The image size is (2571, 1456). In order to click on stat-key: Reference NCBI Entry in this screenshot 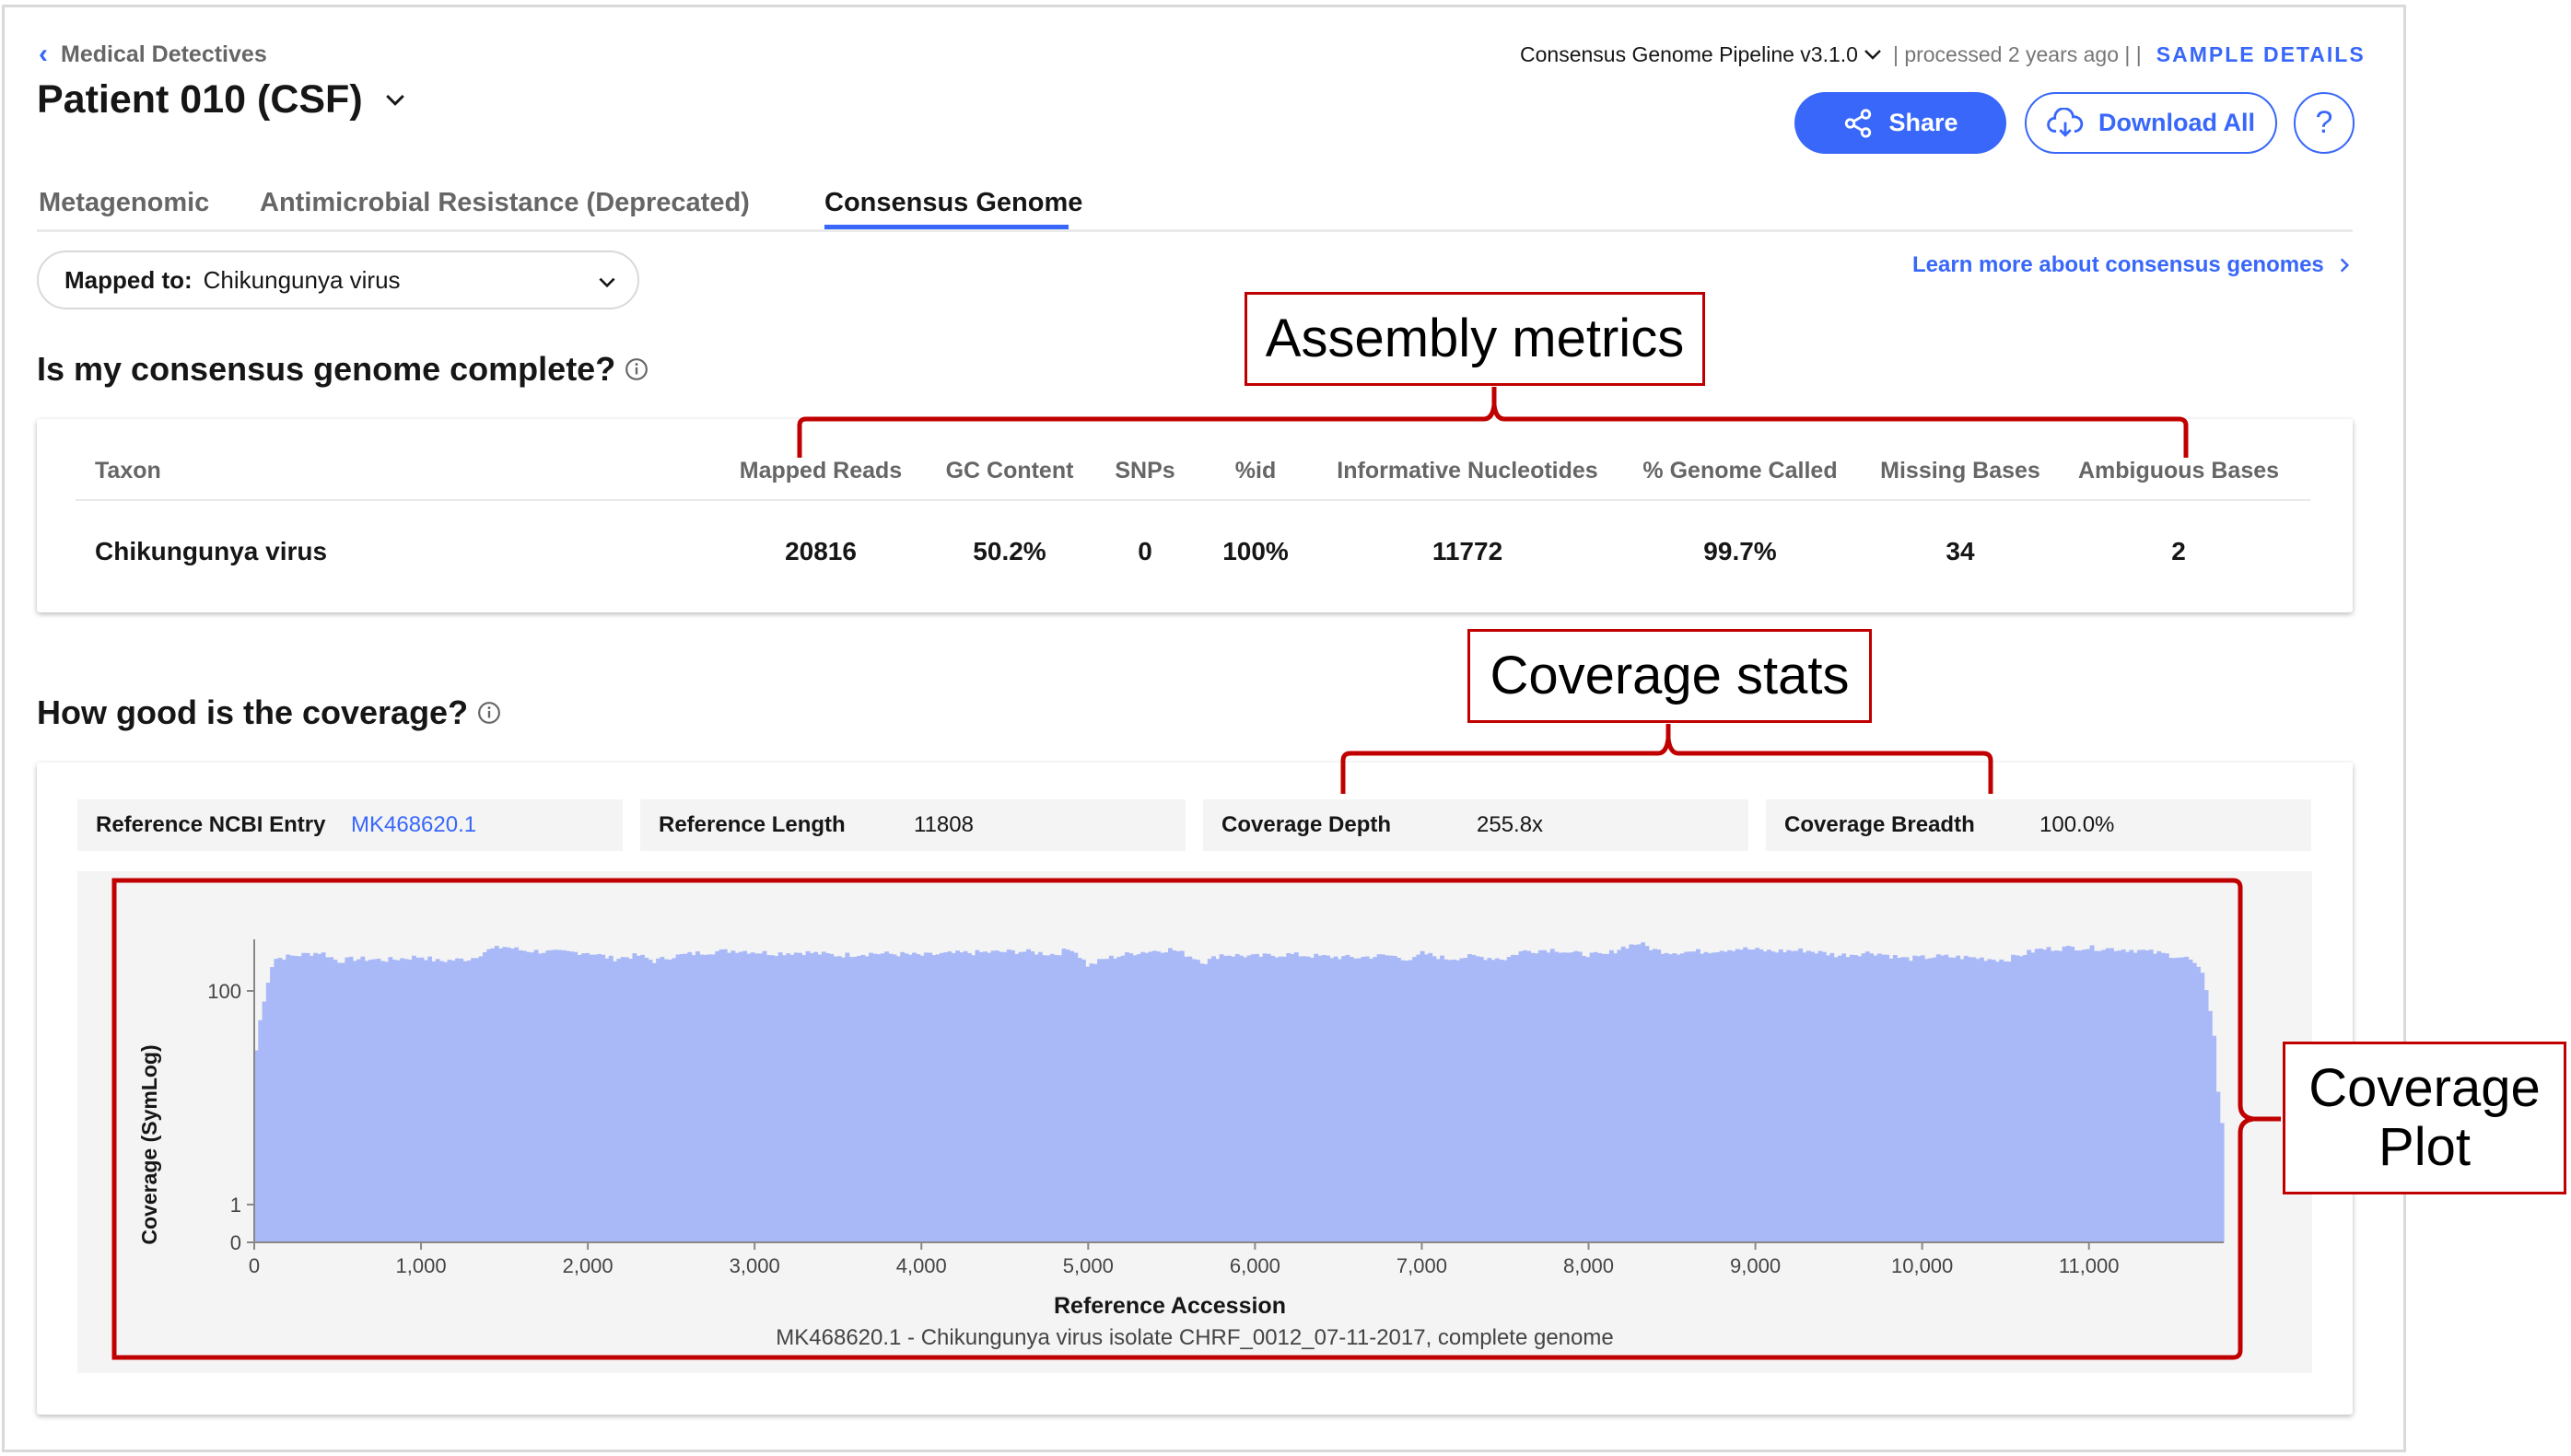, I will do `click(211, 824)`.